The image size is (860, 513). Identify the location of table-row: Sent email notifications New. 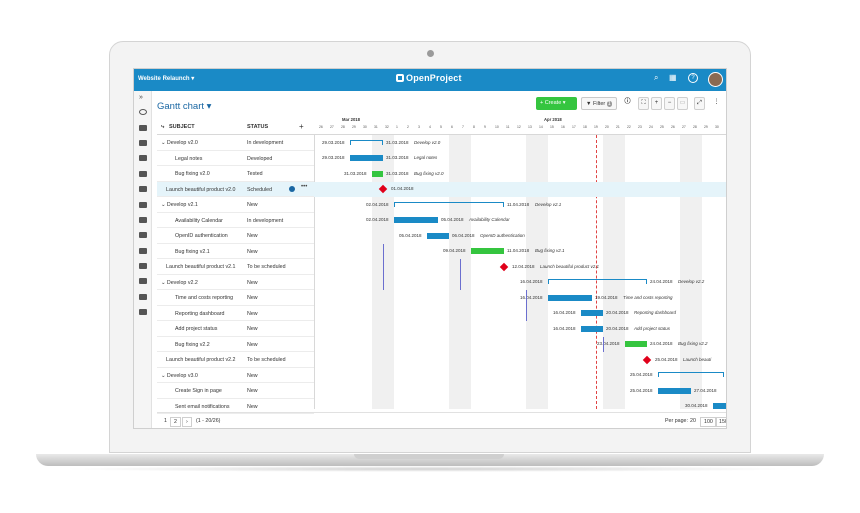
(235, 406).